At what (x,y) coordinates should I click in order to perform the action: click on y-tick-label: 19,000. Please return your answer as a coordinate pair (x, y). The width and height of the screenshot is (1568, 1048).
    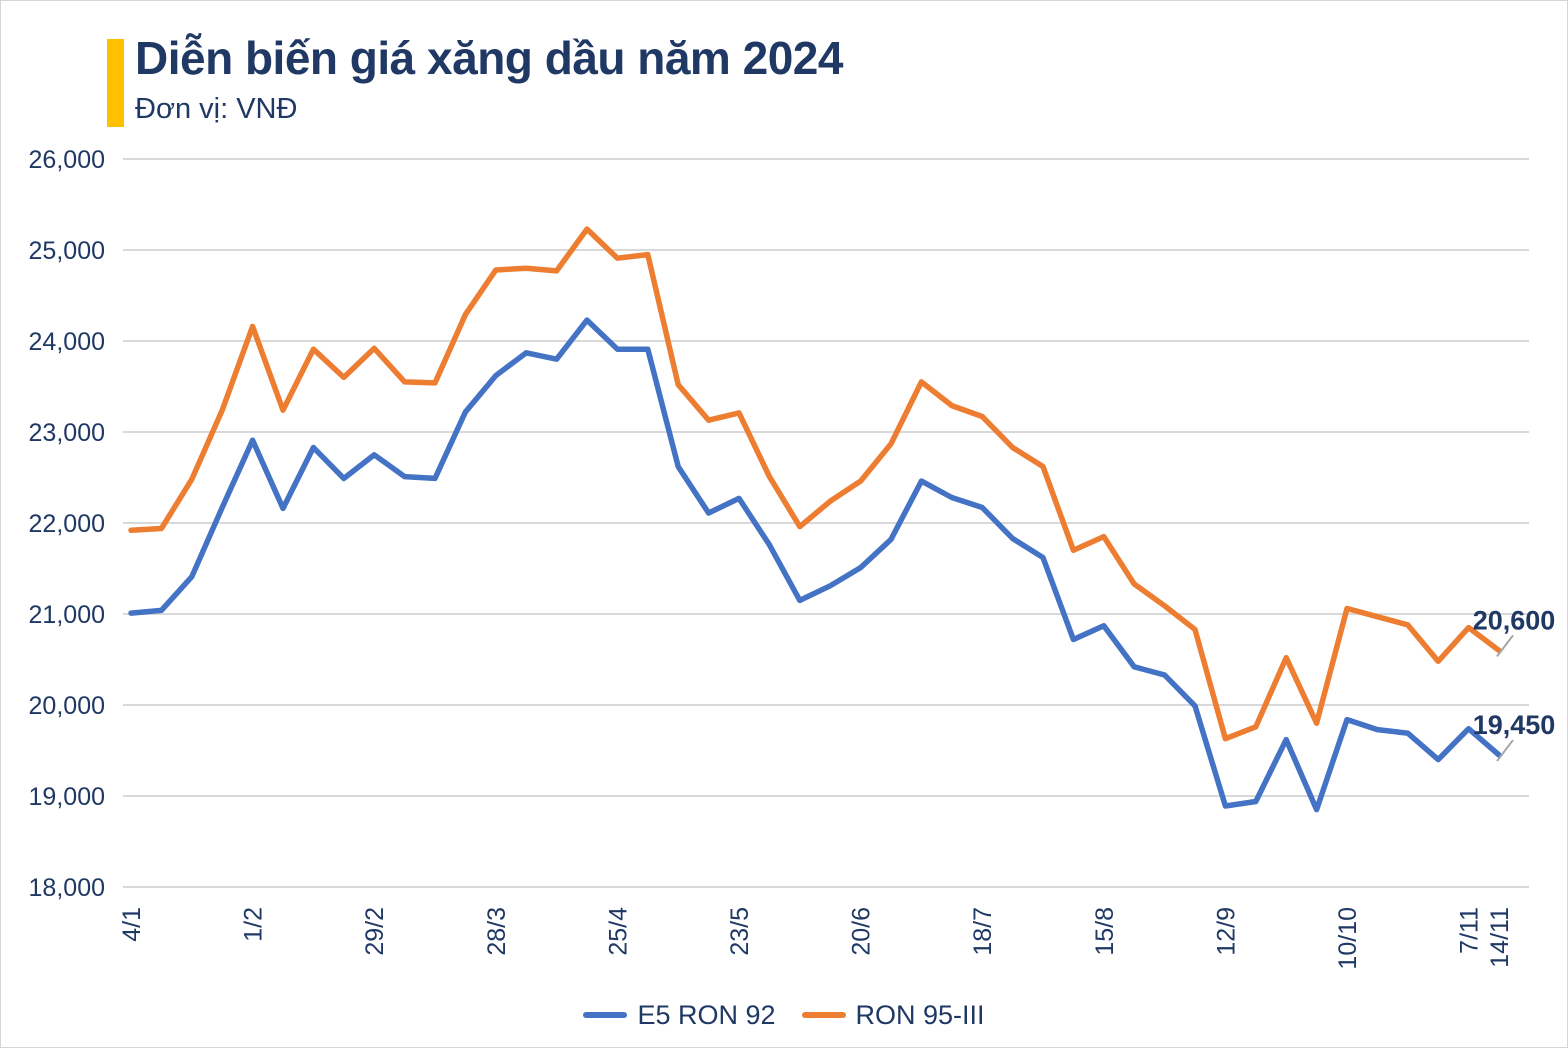
    Looking at the image, I should click on (67, 797).